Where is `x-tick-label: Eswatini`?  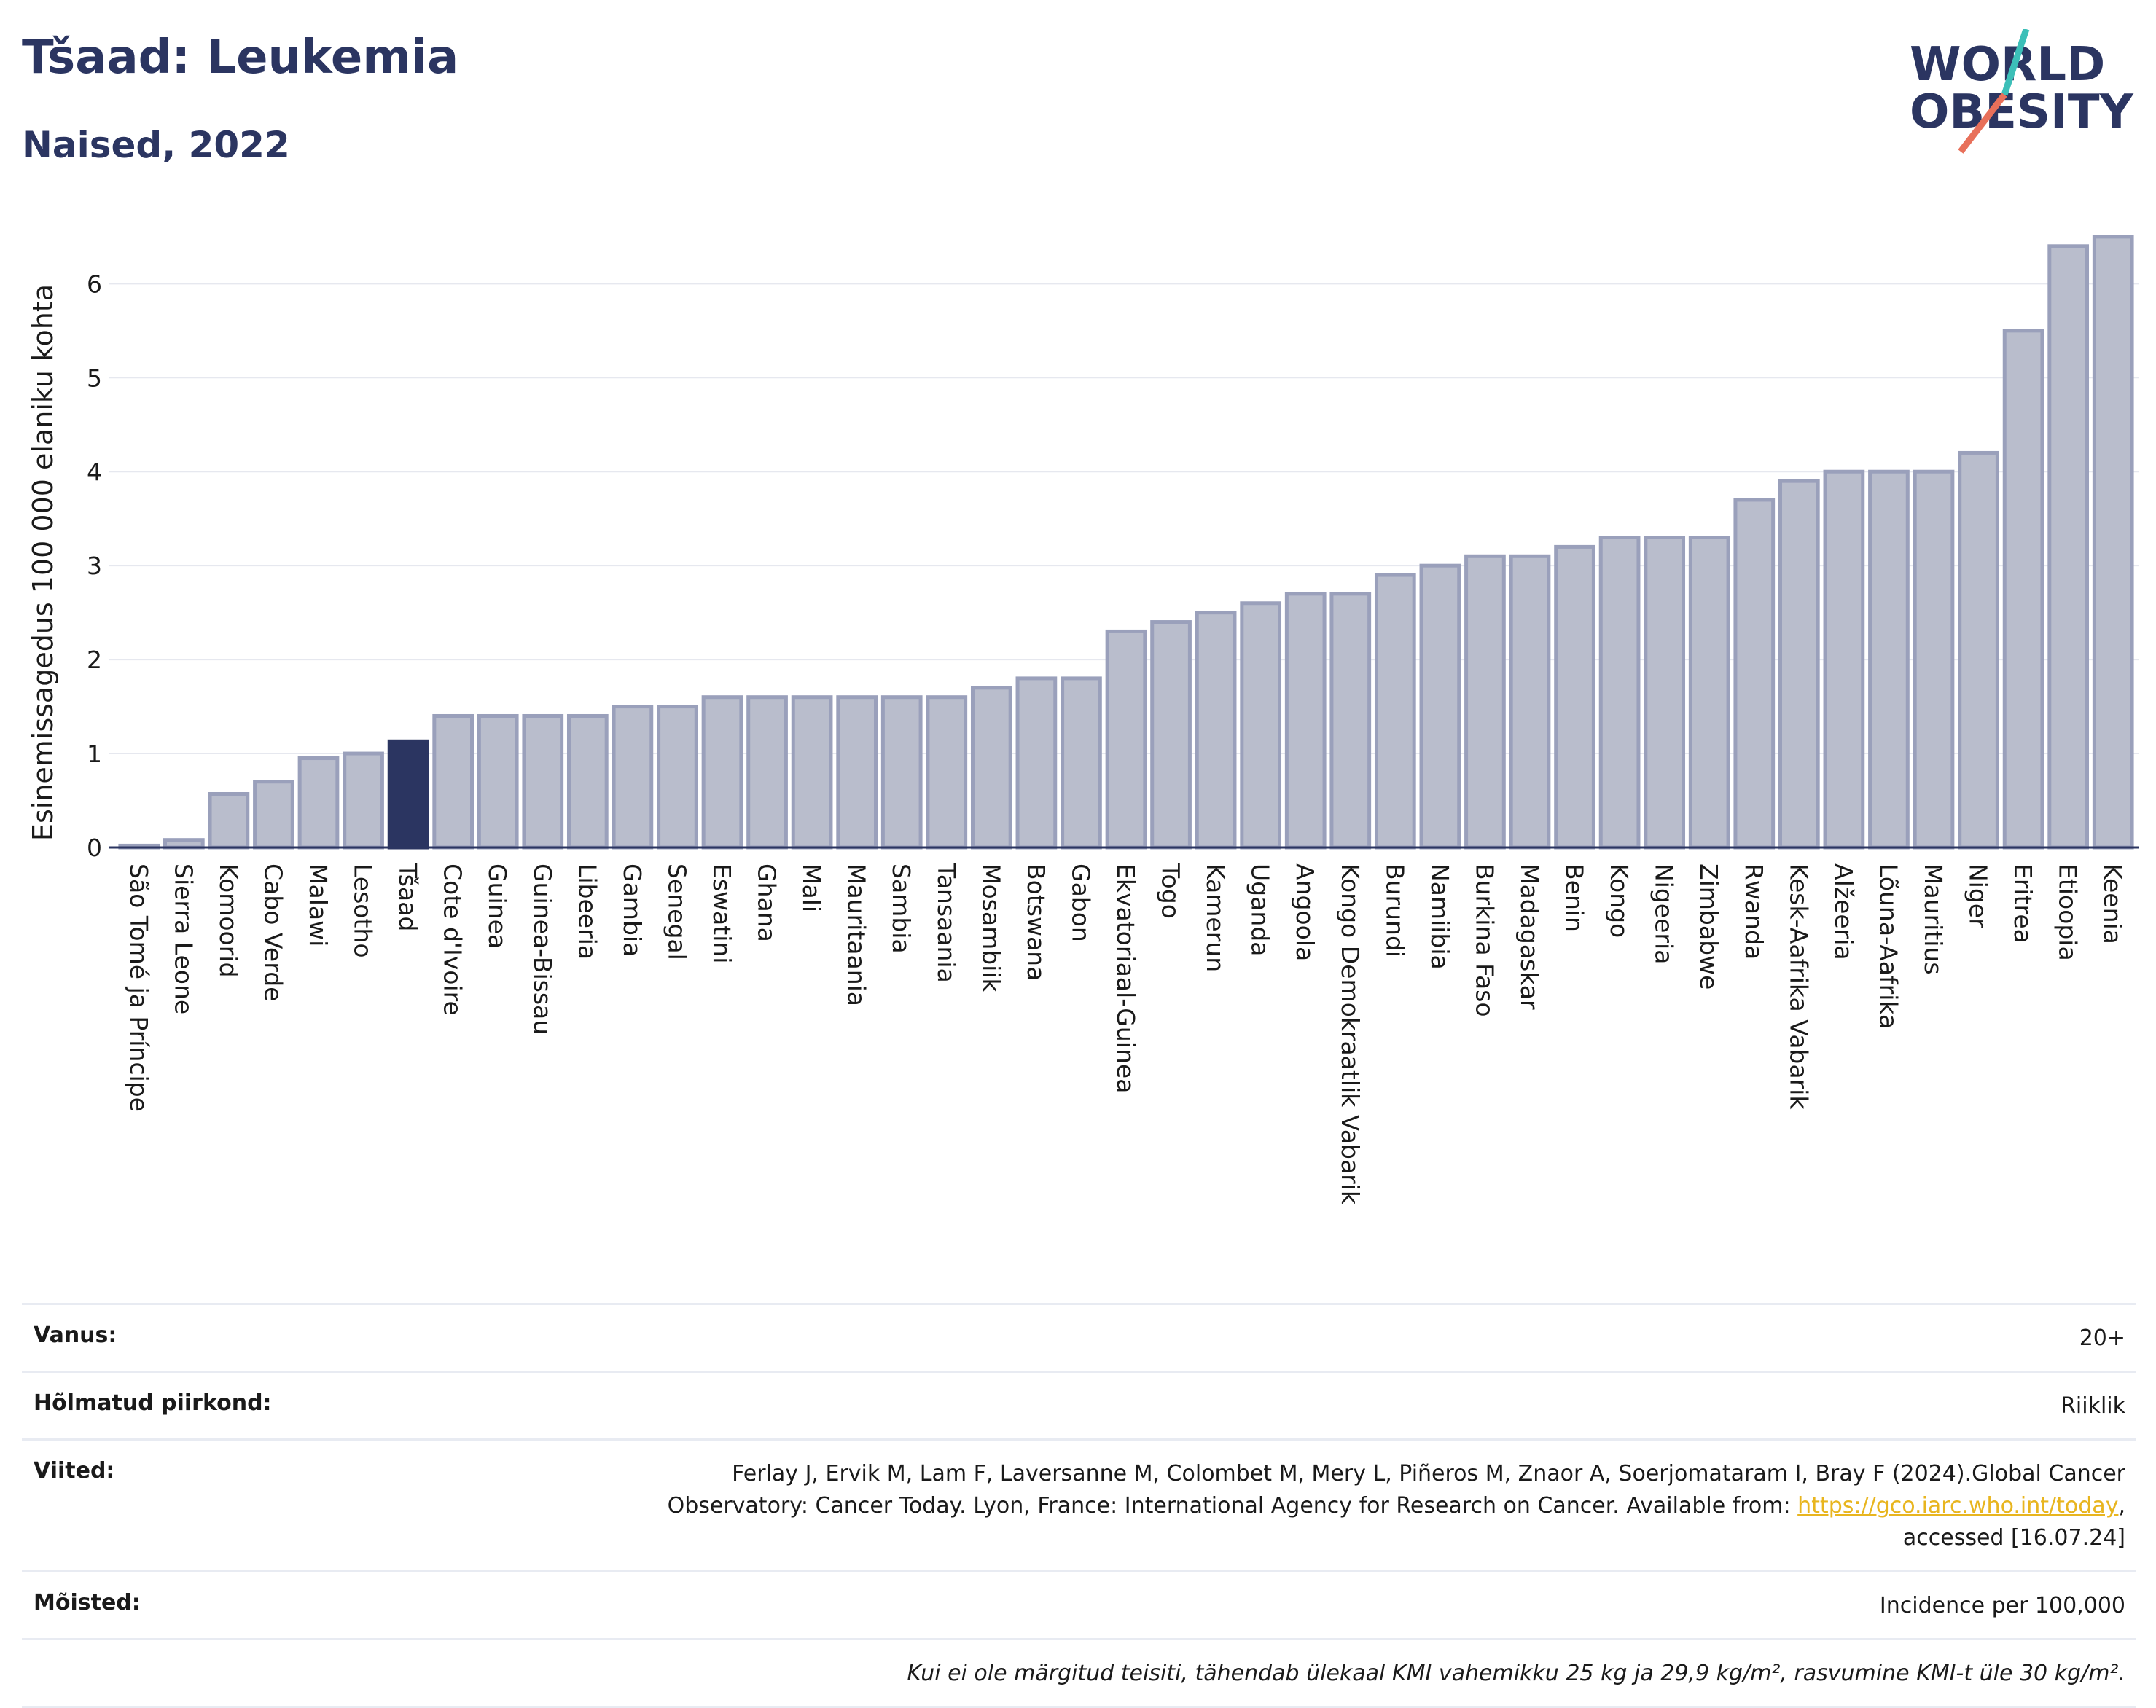
x-tick-label: Eswatini is located at coordinates (722, 913).